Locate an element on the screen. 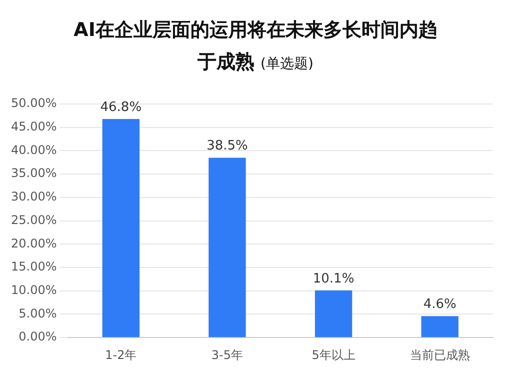 The height and width of the screenshot is (384, 511). y-tick-label: 5.00% is located at coordinates (37, 313).